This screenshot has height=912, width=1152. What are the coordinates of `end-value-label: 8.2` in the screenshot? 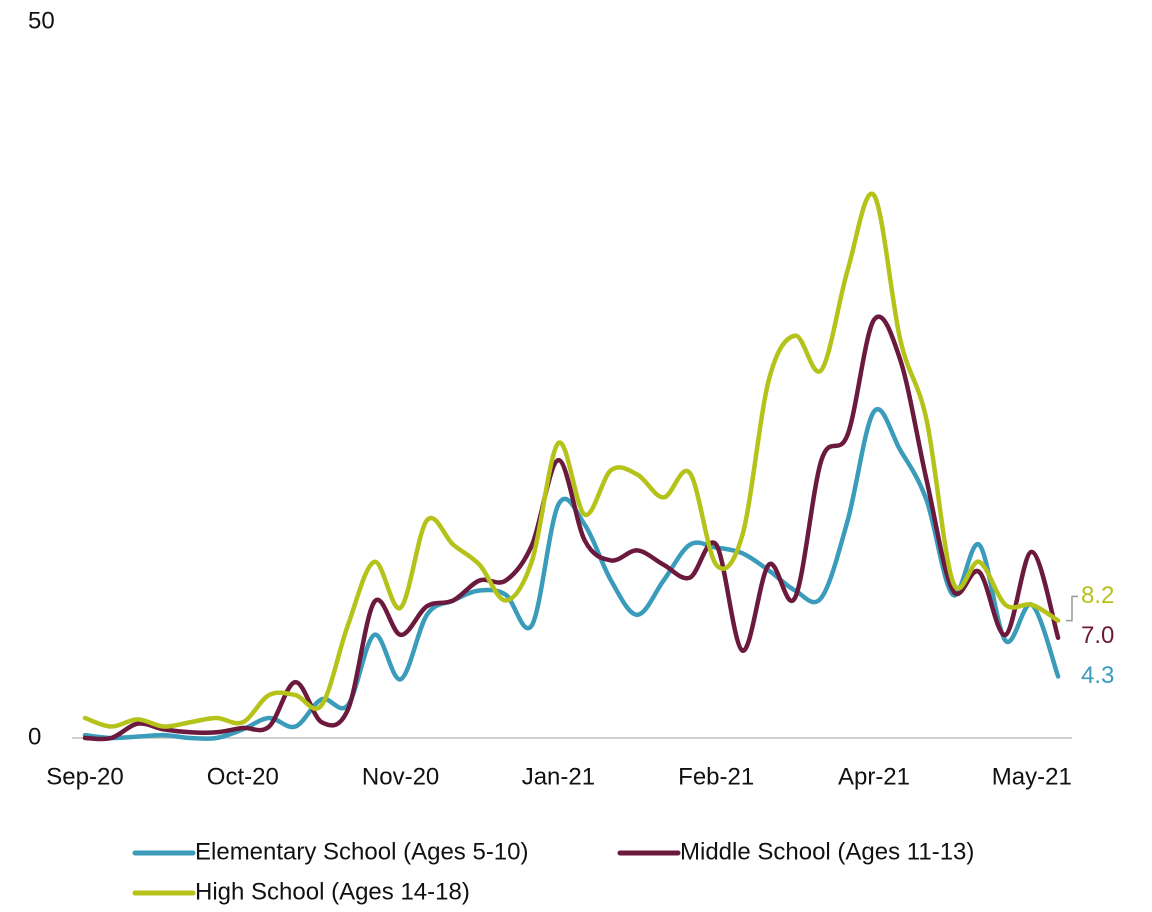 It's located at (1097, 595).